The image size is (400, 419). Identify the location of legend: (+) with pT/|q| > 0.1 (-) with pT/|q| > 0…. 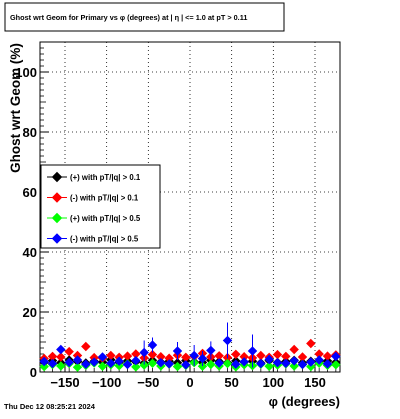
(100, 206).